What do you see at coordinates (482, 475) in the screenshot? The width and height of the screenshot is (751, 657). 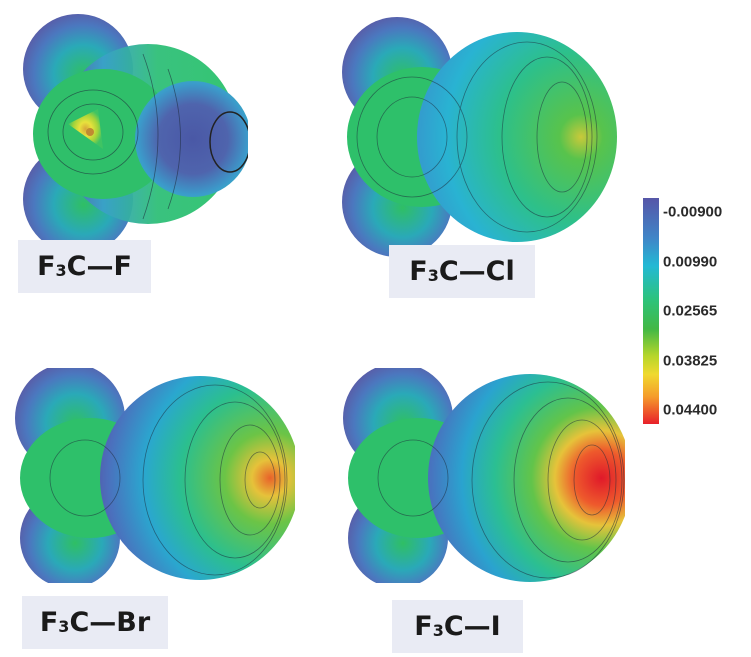 I see `molecule-cf3i-surface` at bounding box center [482, 475].